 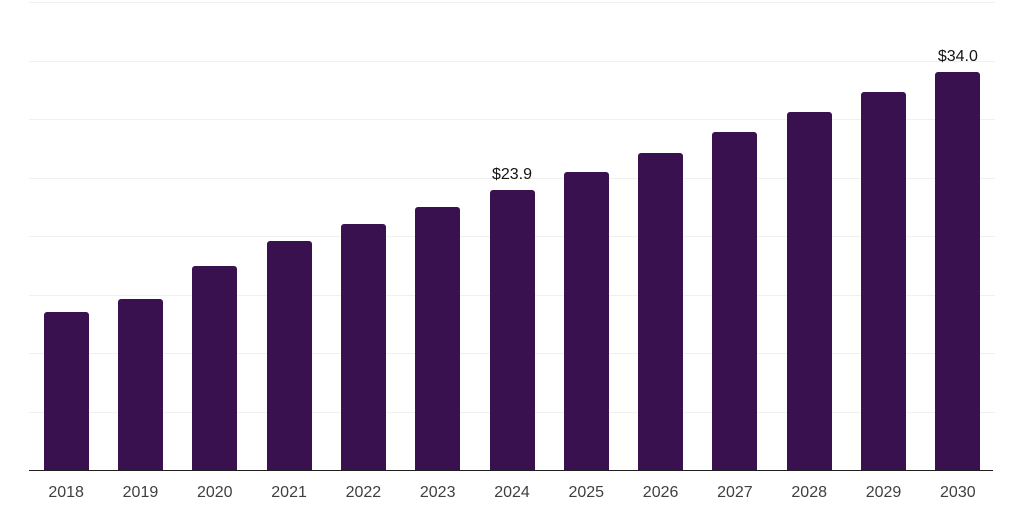 What do you see at coordinates (215, 368) in the screenshot?
I see `bar-2020` at bounding box center [215, 368].